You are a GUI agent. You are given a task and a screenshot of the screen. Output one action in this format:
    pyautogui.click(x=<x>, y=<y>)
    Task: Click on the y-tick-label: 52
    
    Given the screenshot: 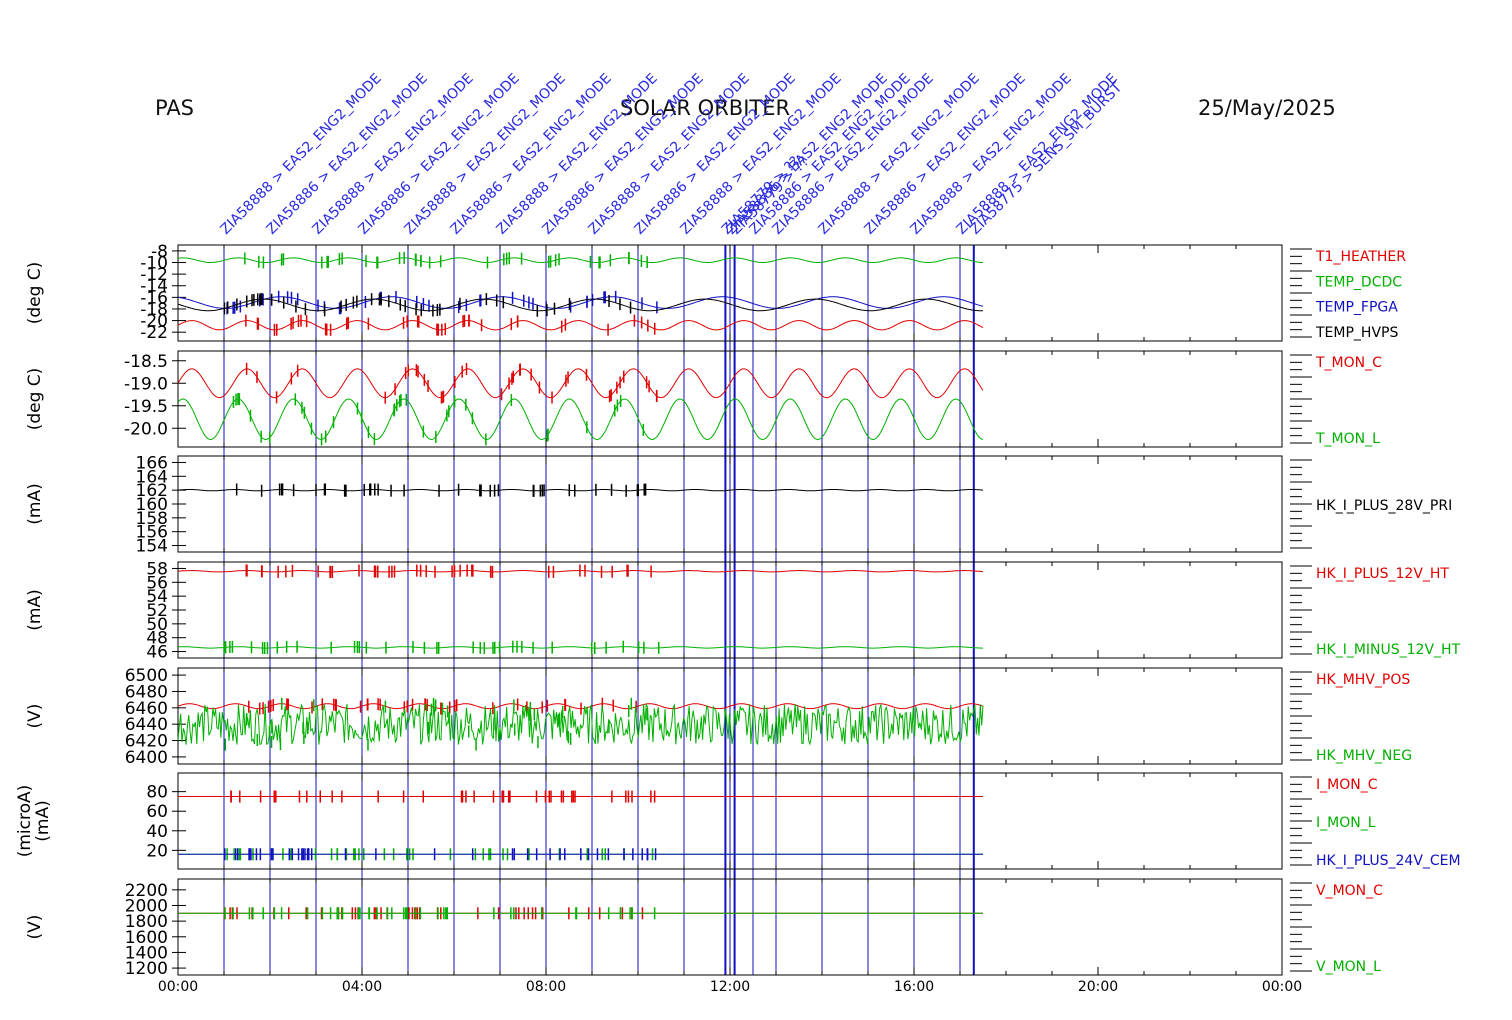 What is the action you would take?
    pyautogui.click(x=157, y=611)
    